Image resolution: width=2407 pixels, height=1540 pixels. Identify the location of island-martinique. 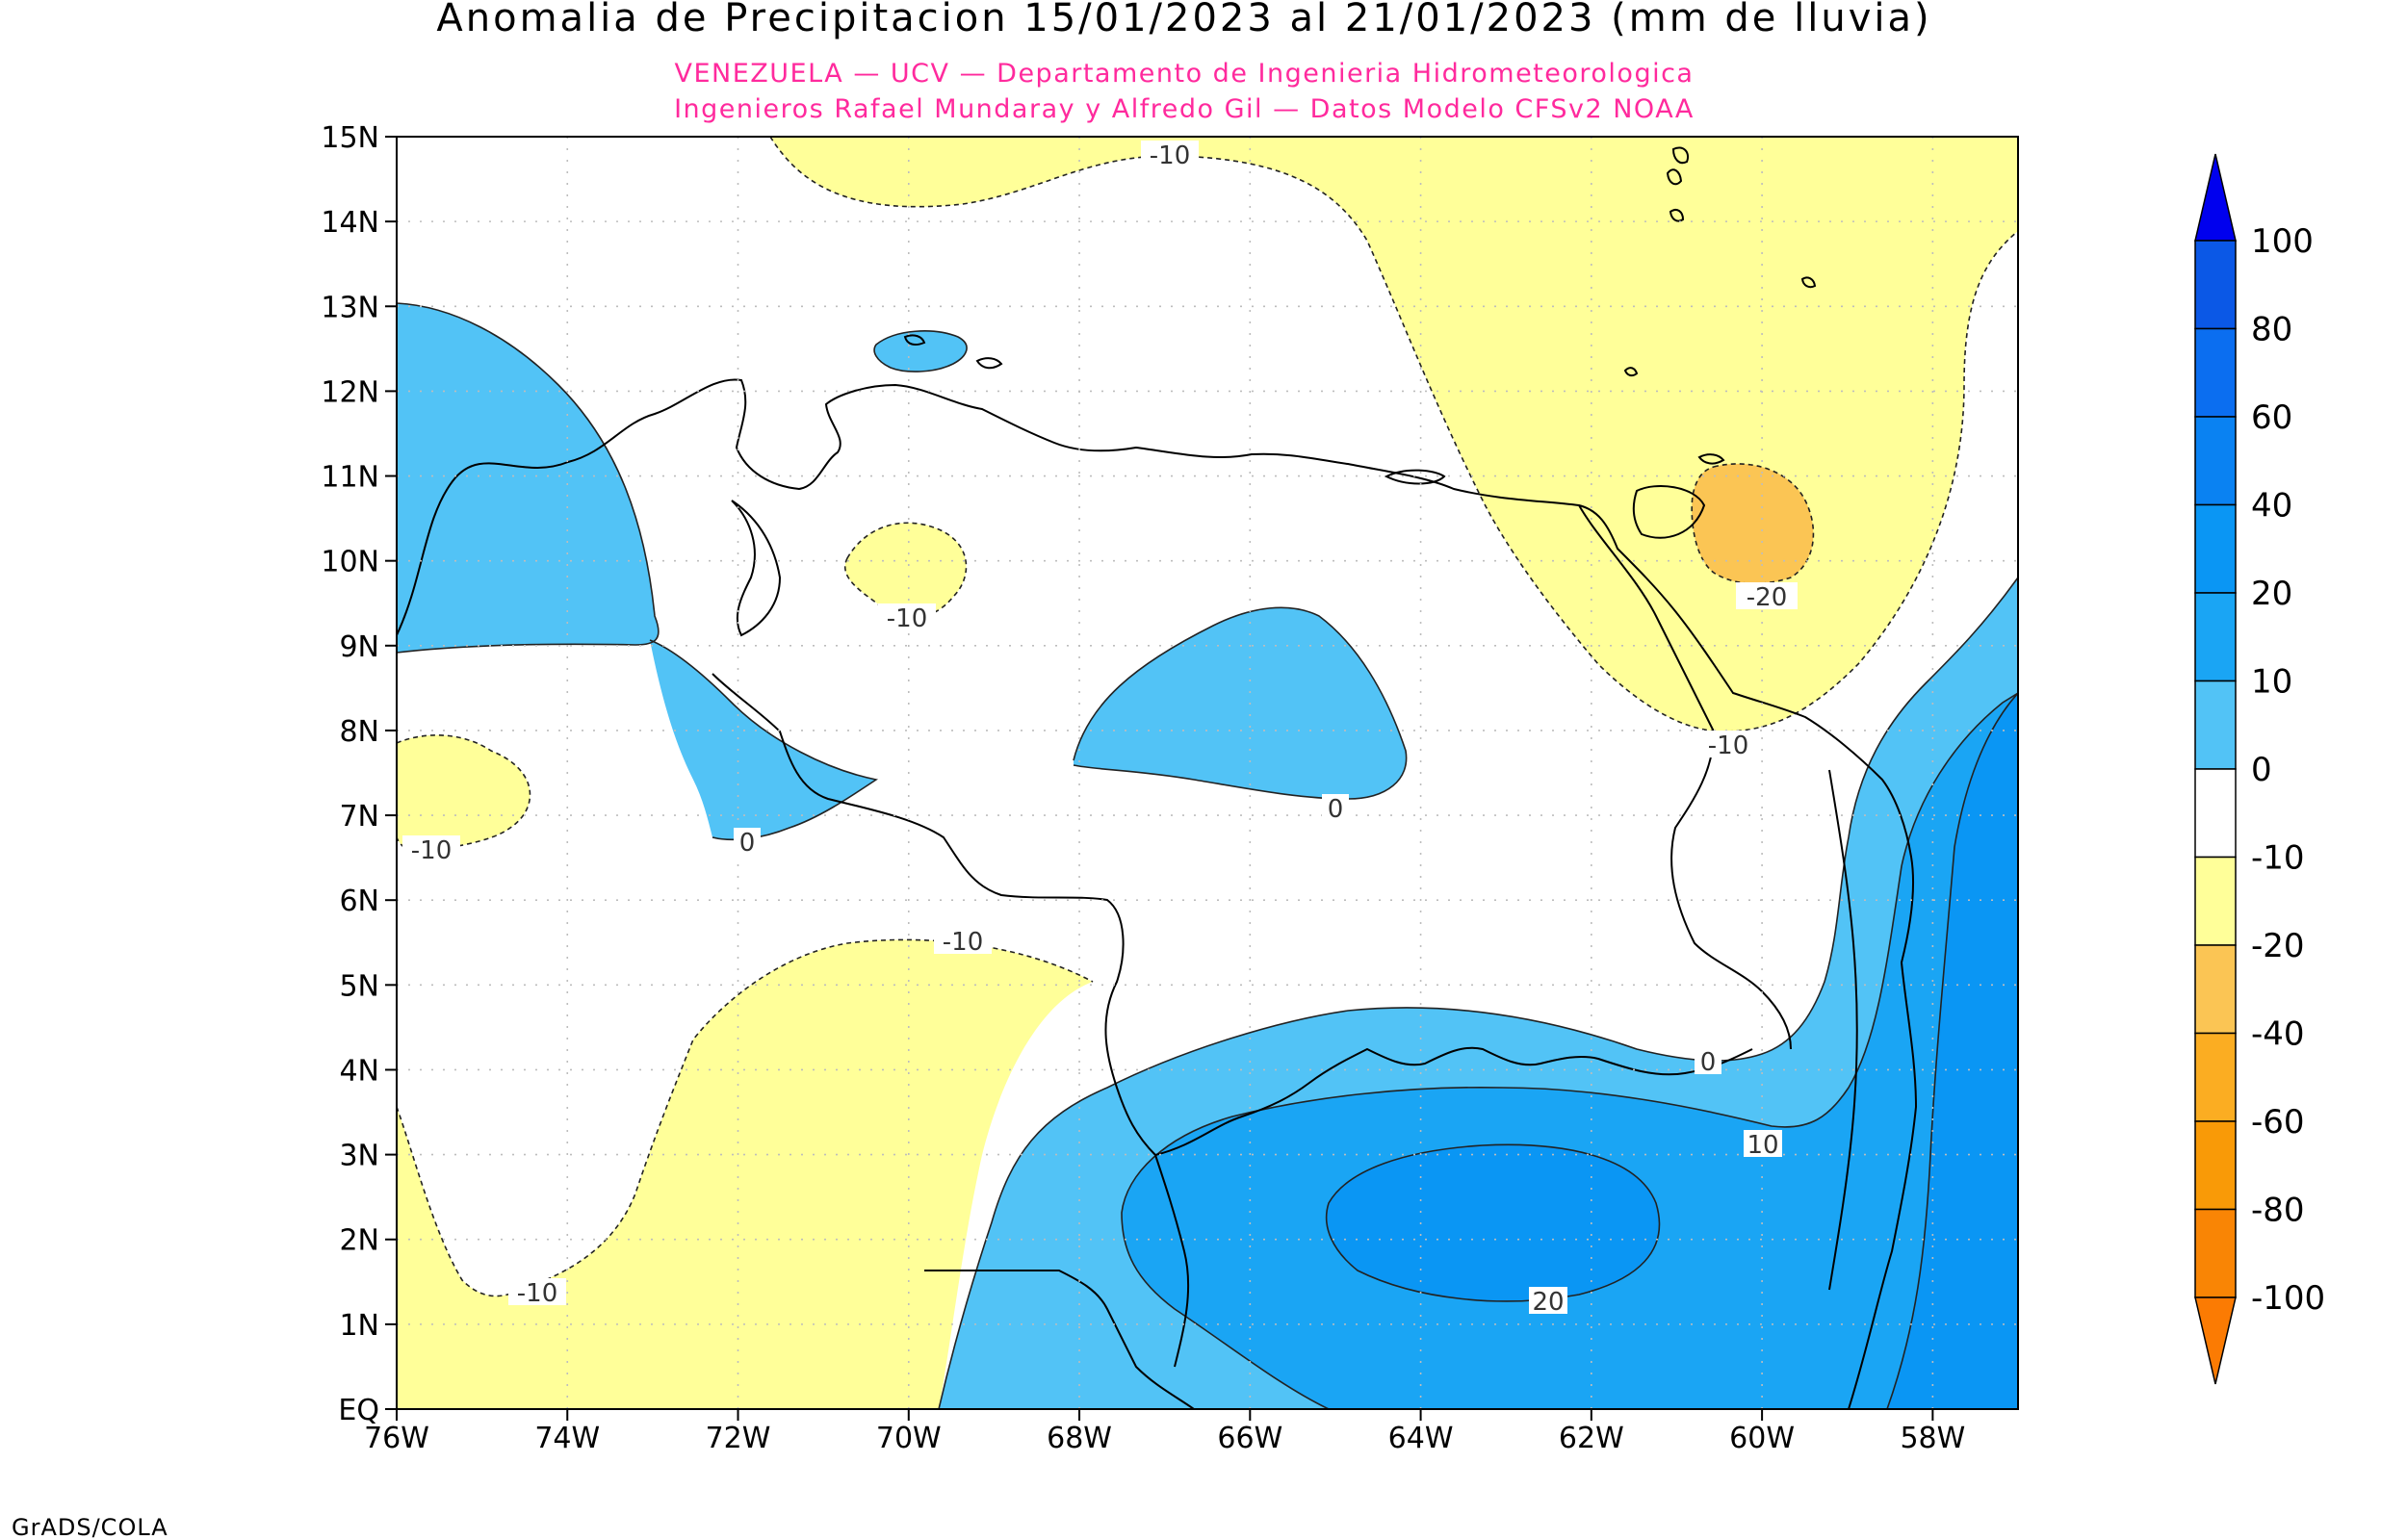
(1674, 177).